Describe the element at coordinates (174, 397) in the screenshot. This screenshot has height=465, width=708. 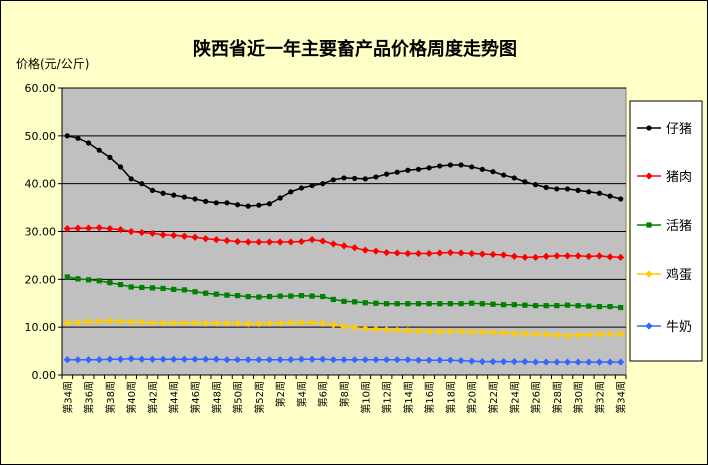
I see `x-tick-label: 第44周` at that location.